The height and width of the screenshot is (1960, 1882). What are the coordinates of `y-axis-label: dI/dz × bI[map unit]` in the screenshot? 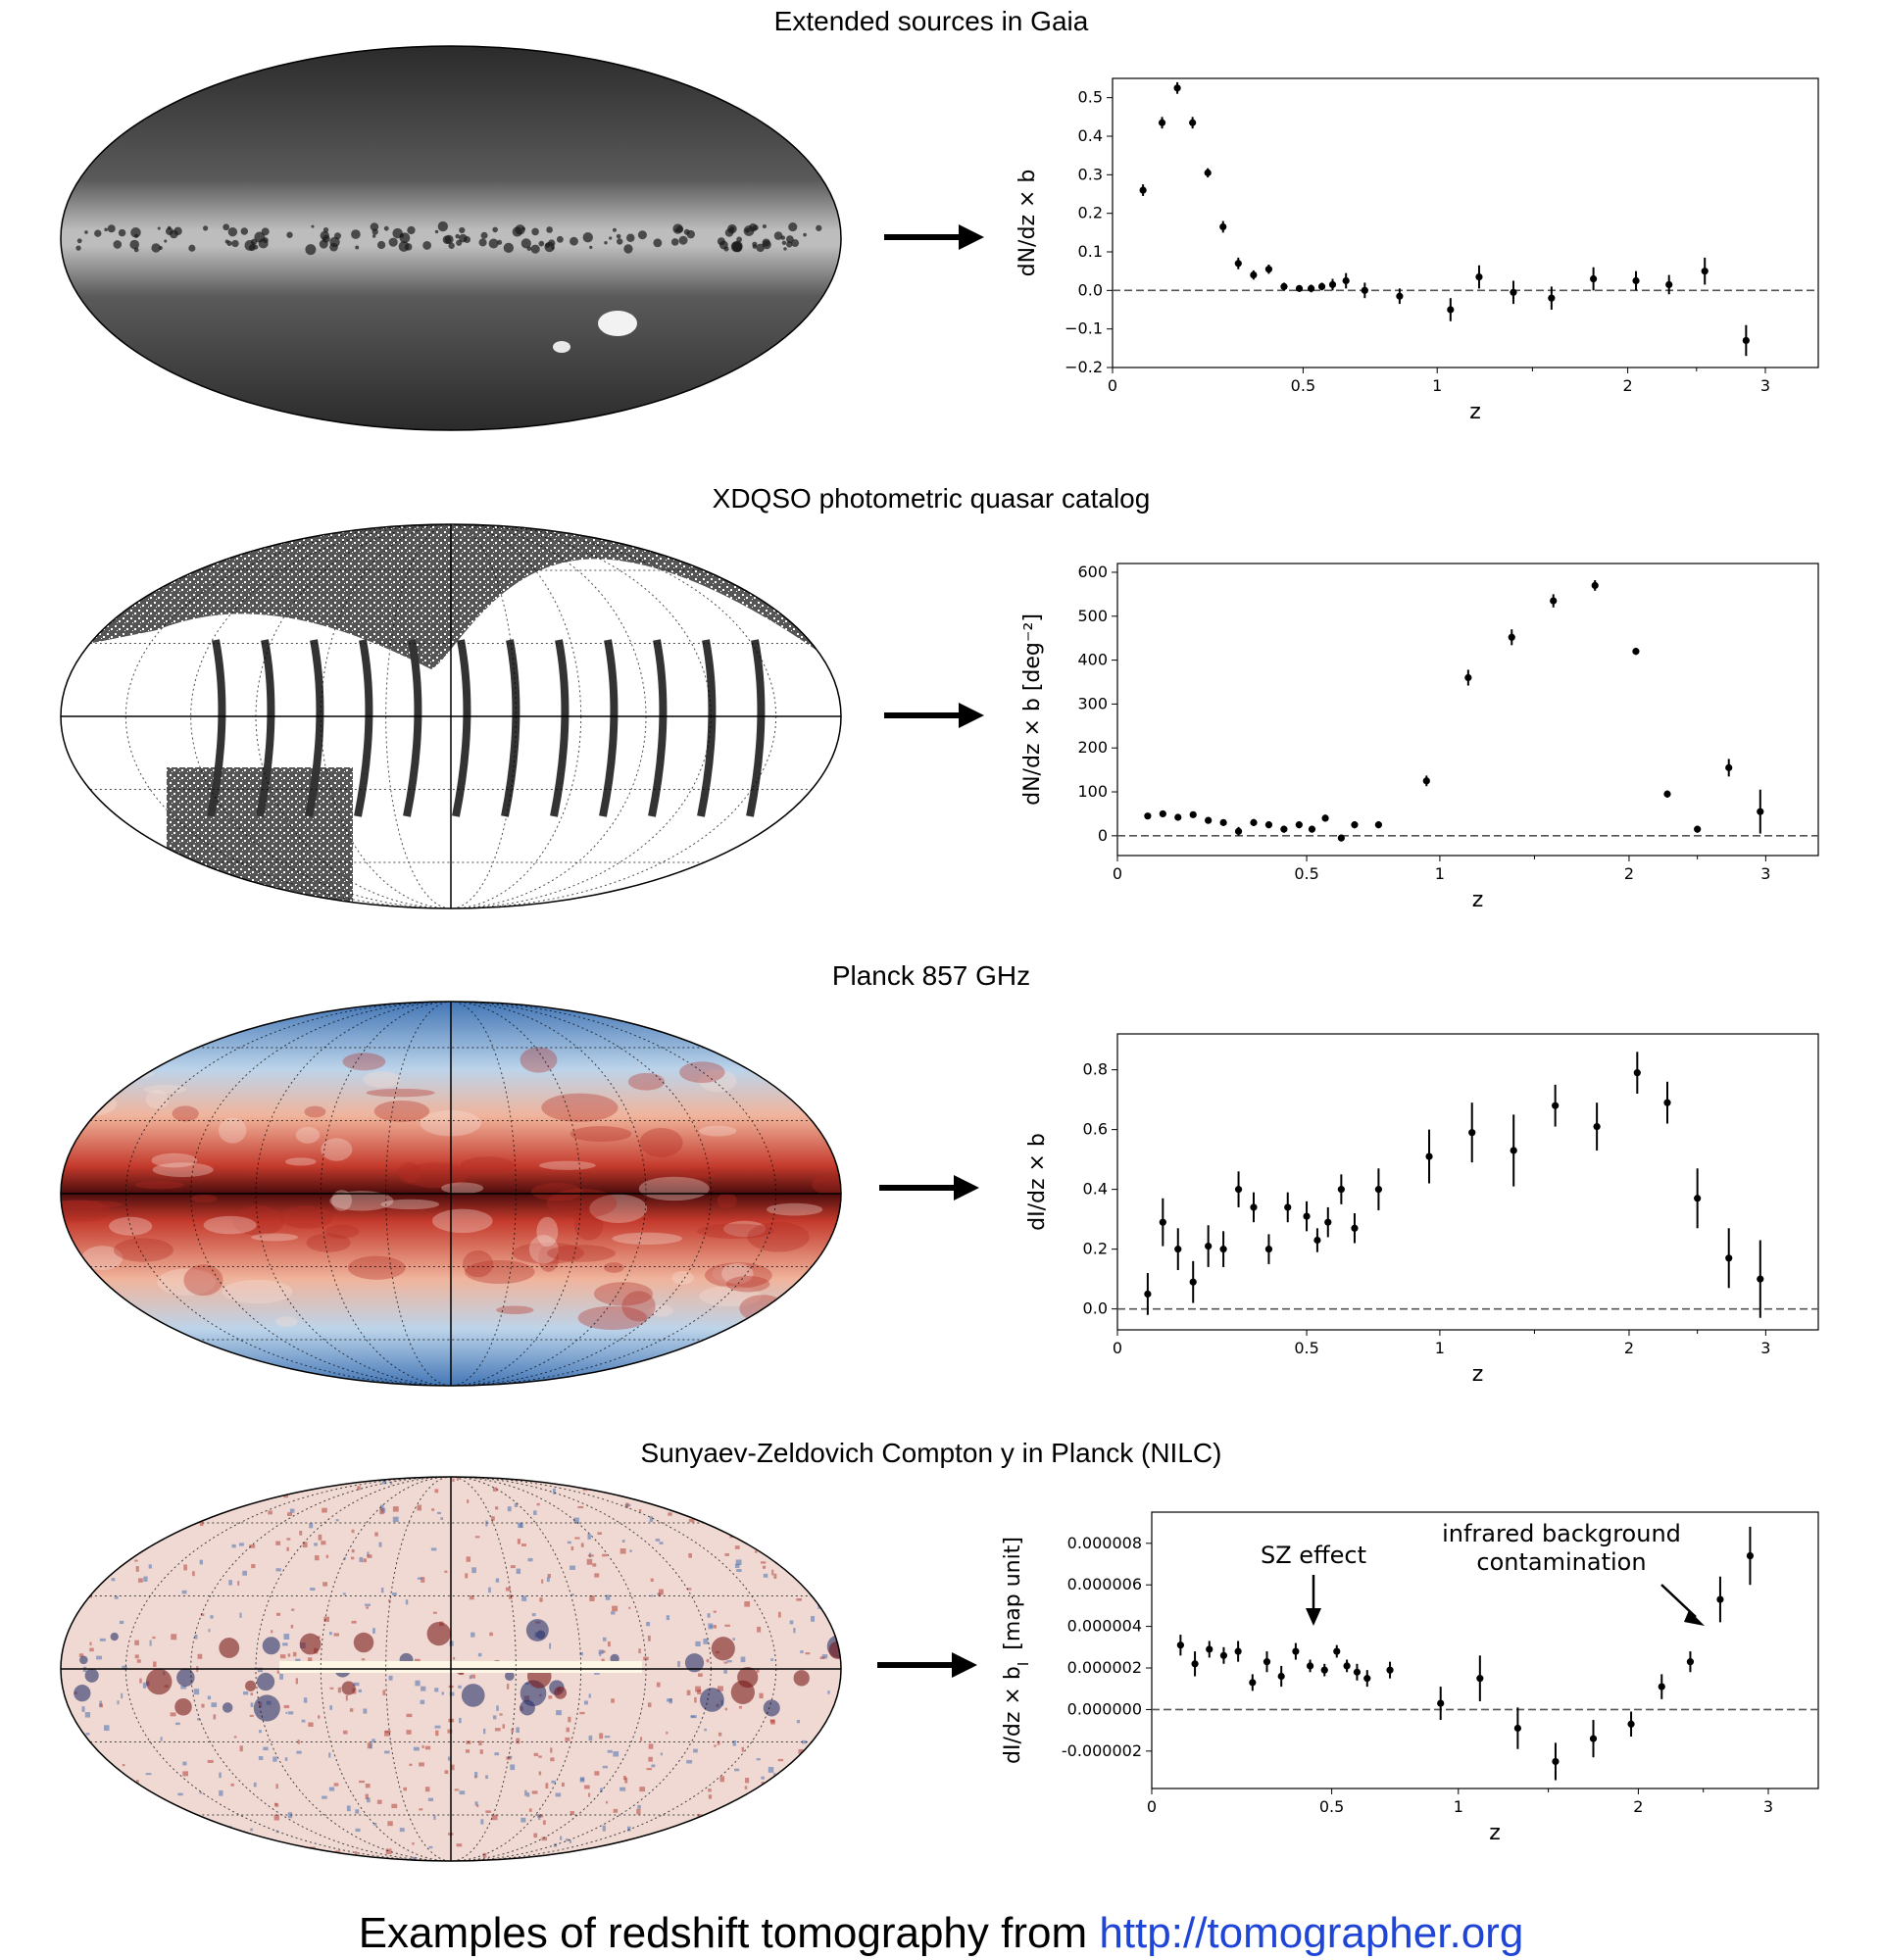 It's located at (1016, 1650).